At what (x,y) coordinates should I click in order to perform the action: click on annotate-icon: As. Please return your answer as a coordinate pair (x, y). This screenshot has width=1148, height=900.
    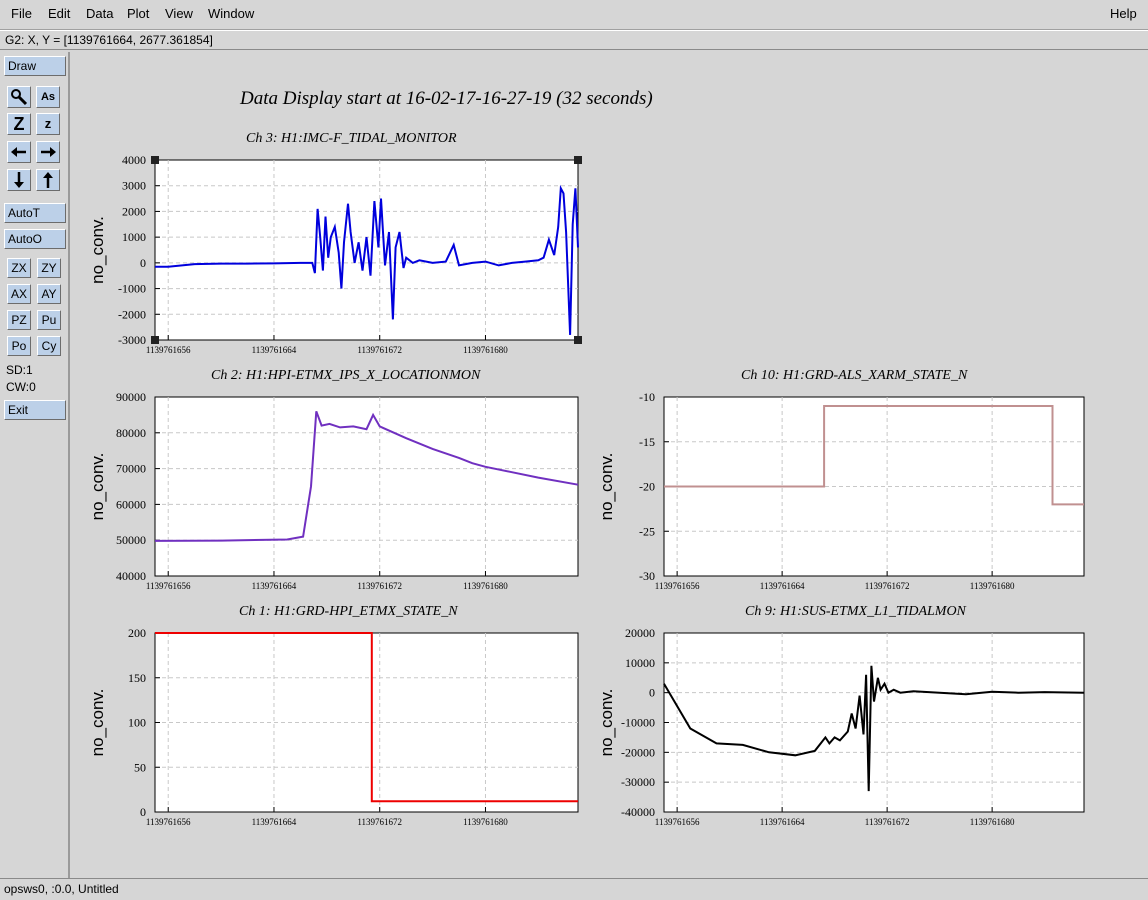
    Looking at the image, I should click on (48, 97).